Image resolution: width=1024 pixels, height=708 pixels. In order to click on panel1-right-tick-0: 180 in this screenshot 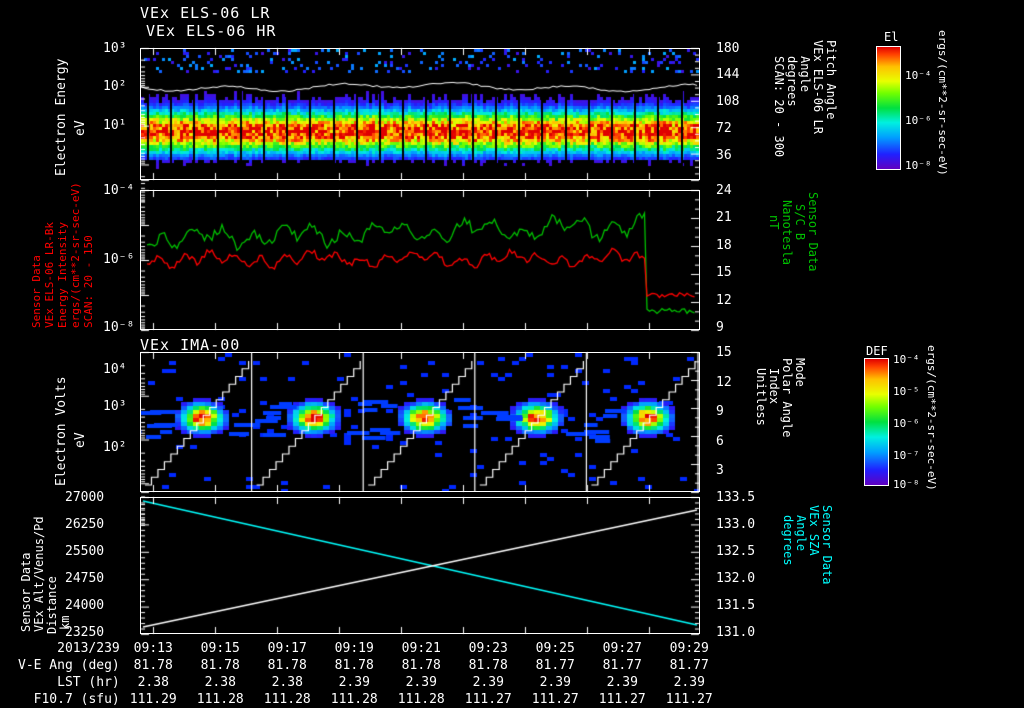, I will do `click(728, 48)`.